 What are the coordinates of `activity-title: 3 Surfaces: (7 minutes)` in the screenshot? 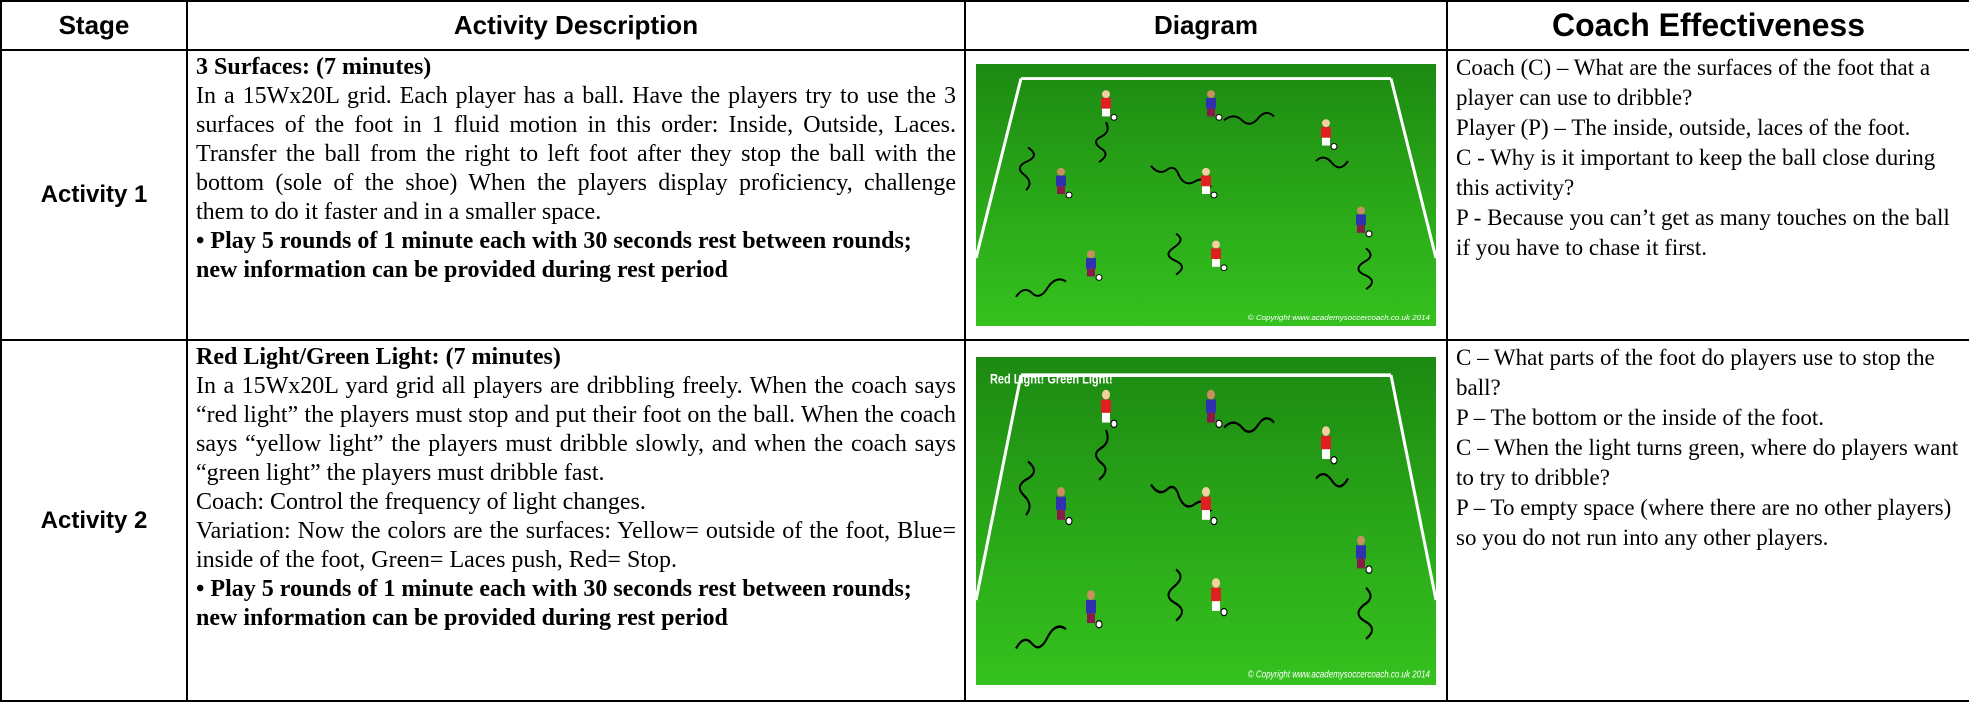 It's located at (314, 67).